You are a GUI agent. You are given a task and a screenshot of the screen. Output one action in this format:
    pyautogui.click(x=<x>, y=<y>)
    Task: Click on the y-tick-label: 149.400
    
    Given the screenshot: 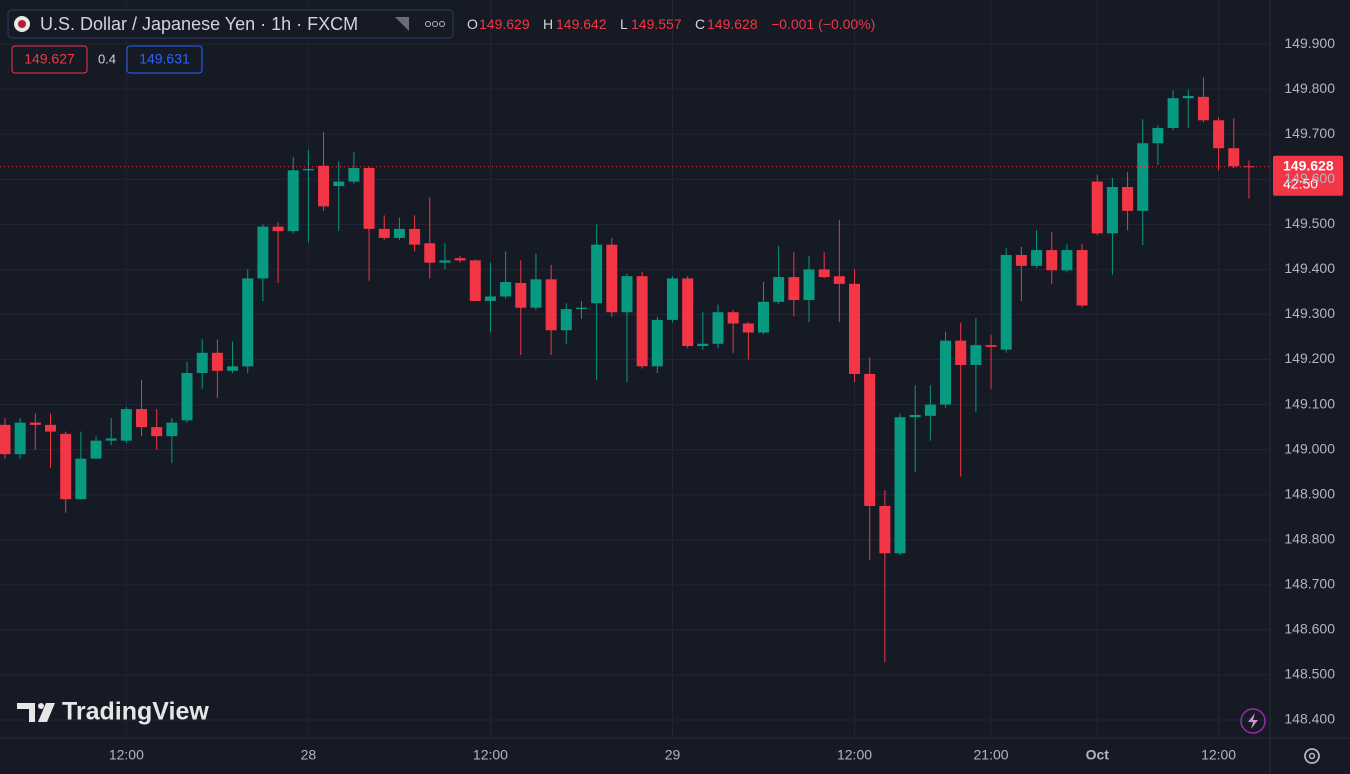 What is the action you would take?
    pyautogui.click(x=1309, y=268)
    